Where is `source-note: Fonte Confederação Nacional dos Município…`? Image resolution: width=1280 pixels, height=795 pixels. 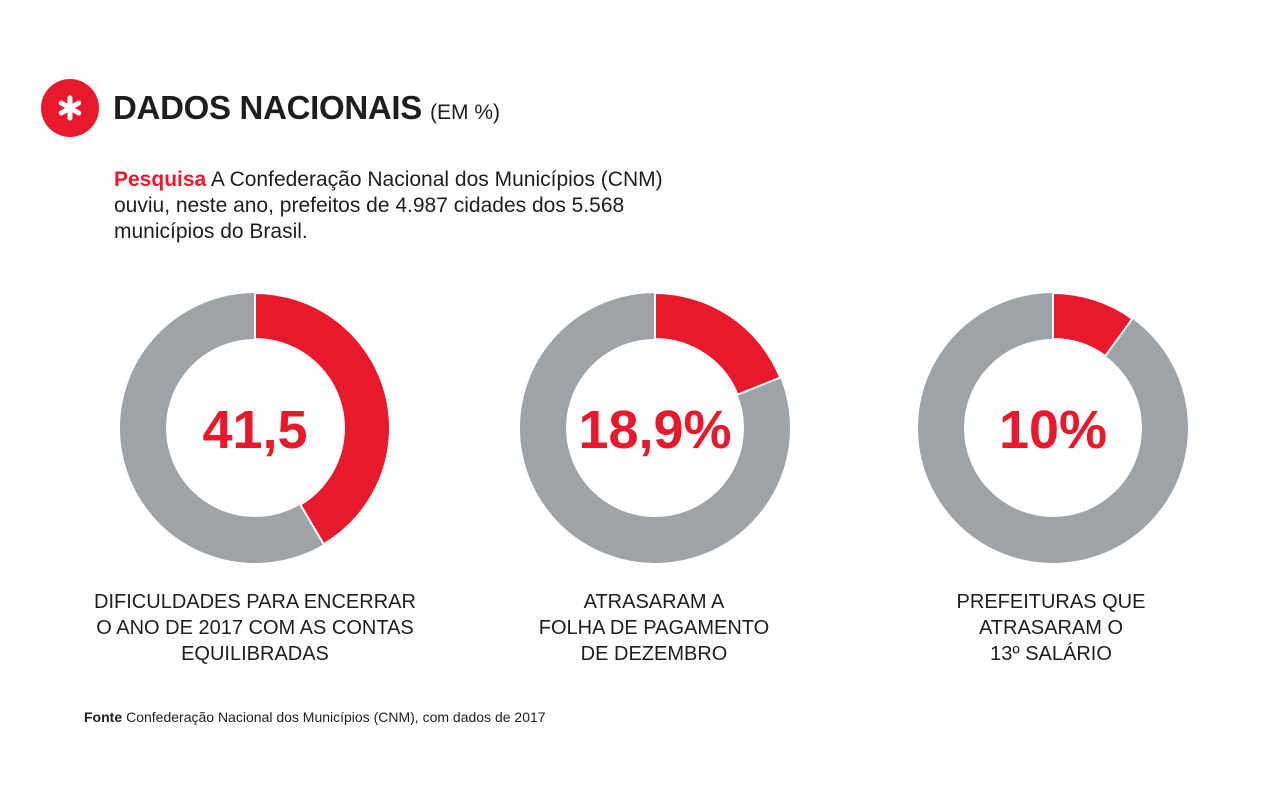 source-note: Fonte Confederação Nacional dos Município… is located at coordinates (315, 717).